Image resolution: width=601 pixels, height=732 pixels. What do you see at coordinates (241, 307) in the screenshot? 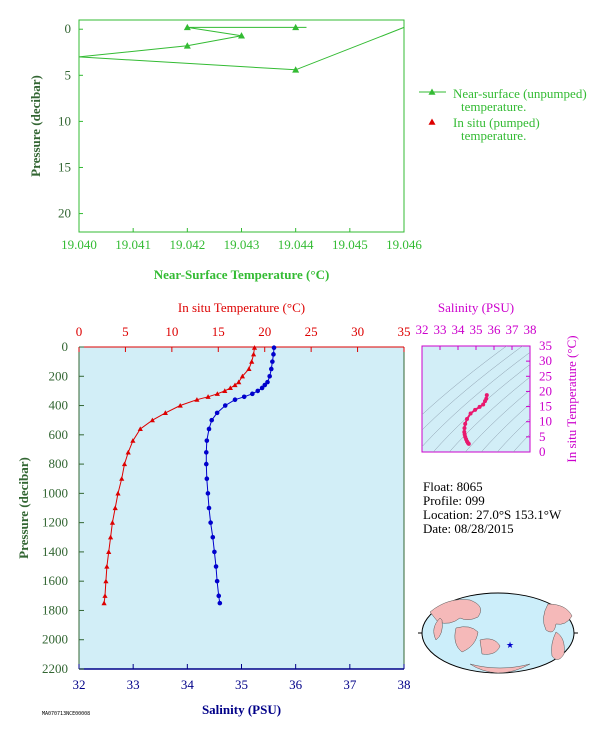
I see `temperature-axis-title: In situ Temperature (°C)` at bounding box center [241, 307].